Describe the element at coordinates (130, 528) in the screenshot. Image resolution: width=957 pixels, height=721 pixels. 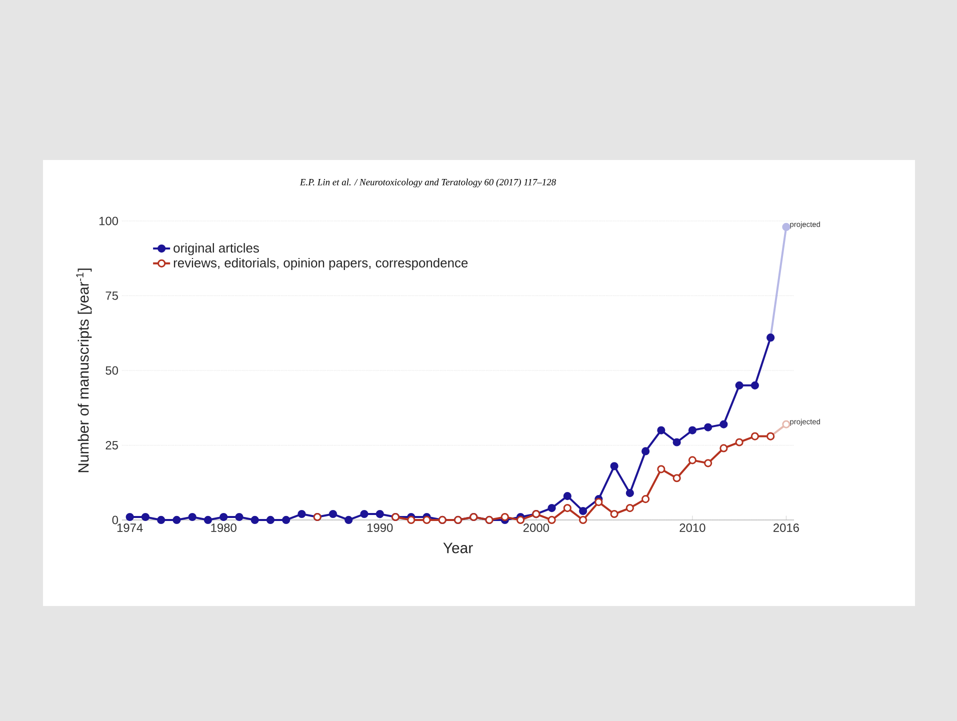
I see `x-tick-label: 1974` at that location.